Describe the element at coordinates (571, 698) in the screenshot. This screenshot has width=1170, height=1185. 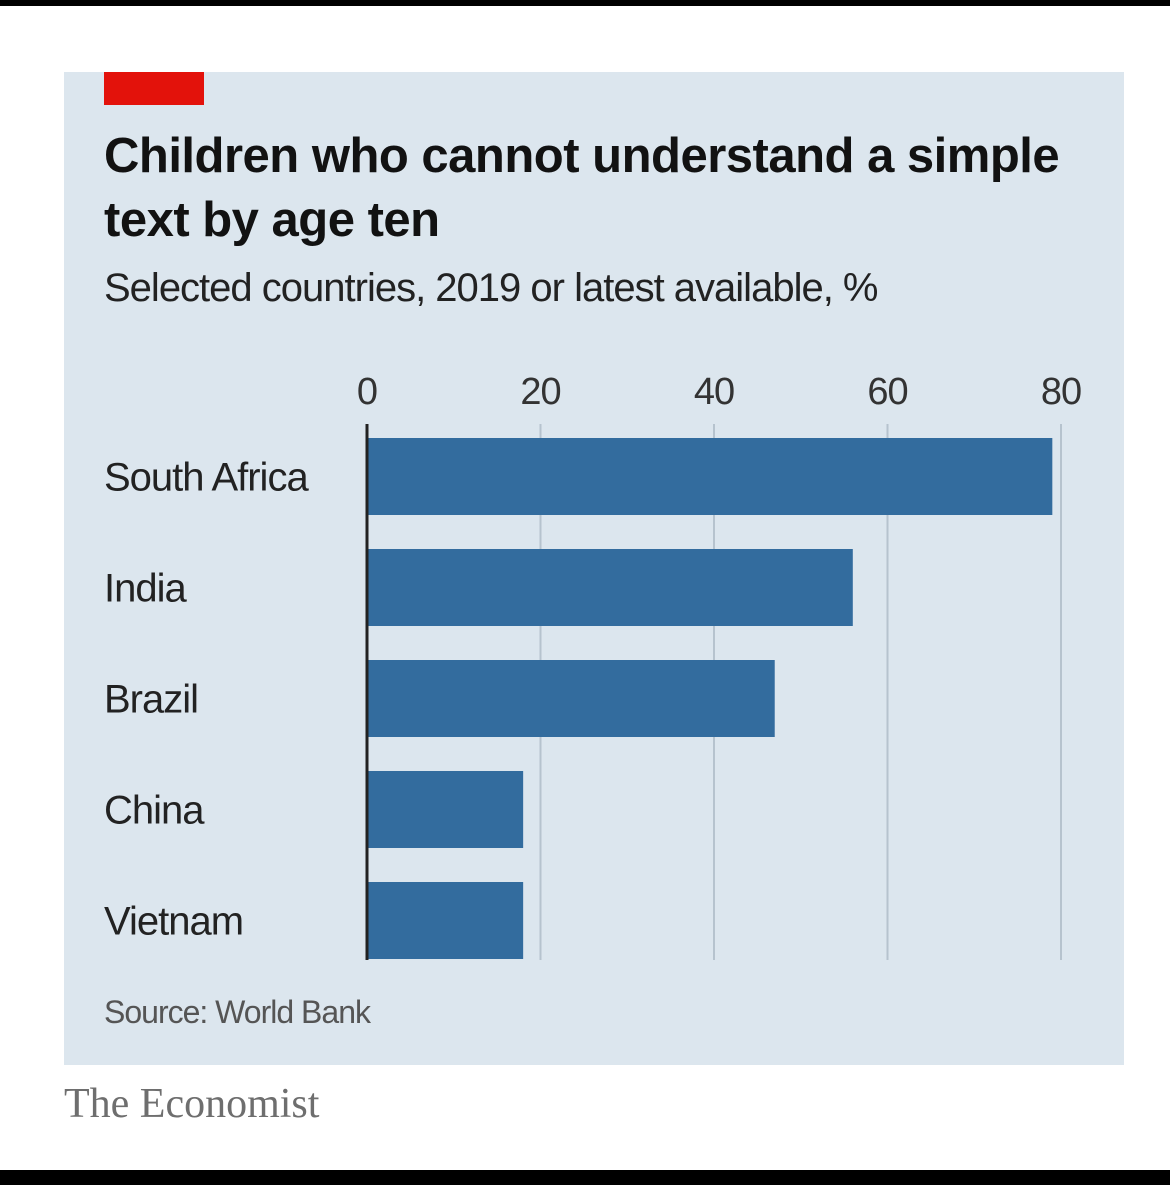
I see `bar-brazil` at that location.